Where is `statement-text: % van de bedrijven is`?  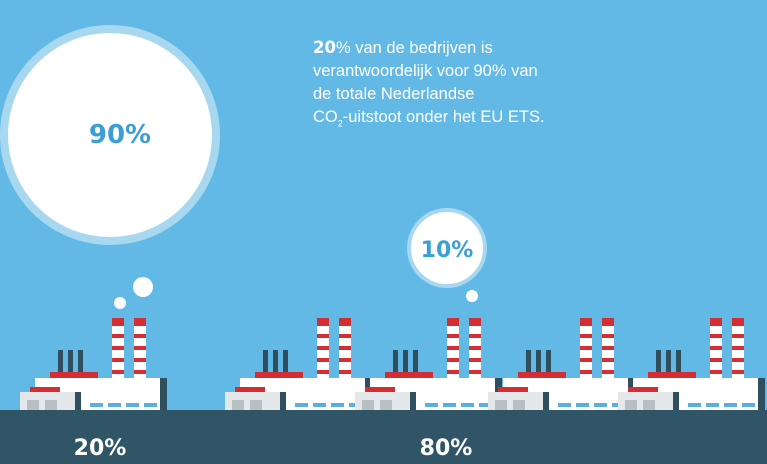
statement-text: % van de bedrijven is is located at coordinates (414, 48).